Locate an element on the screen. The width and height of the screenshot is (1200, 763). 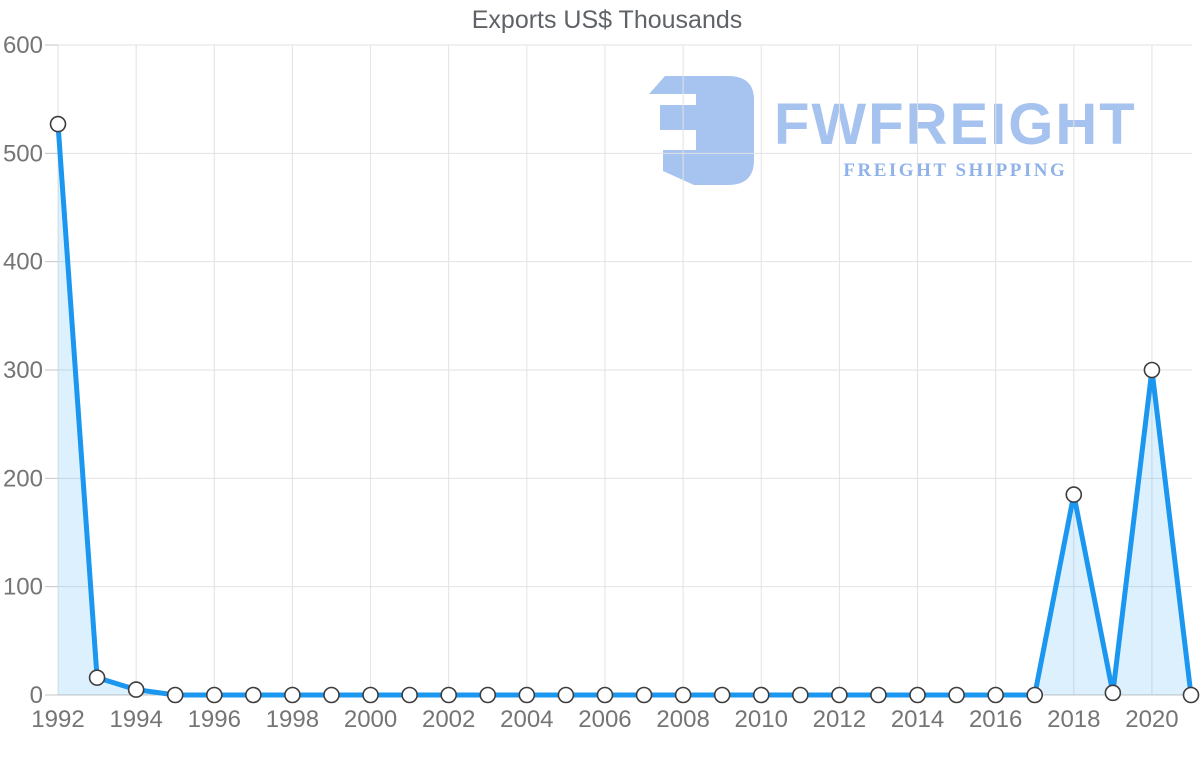
x-tick-label: 2010 is located at coordinates (761, 719).